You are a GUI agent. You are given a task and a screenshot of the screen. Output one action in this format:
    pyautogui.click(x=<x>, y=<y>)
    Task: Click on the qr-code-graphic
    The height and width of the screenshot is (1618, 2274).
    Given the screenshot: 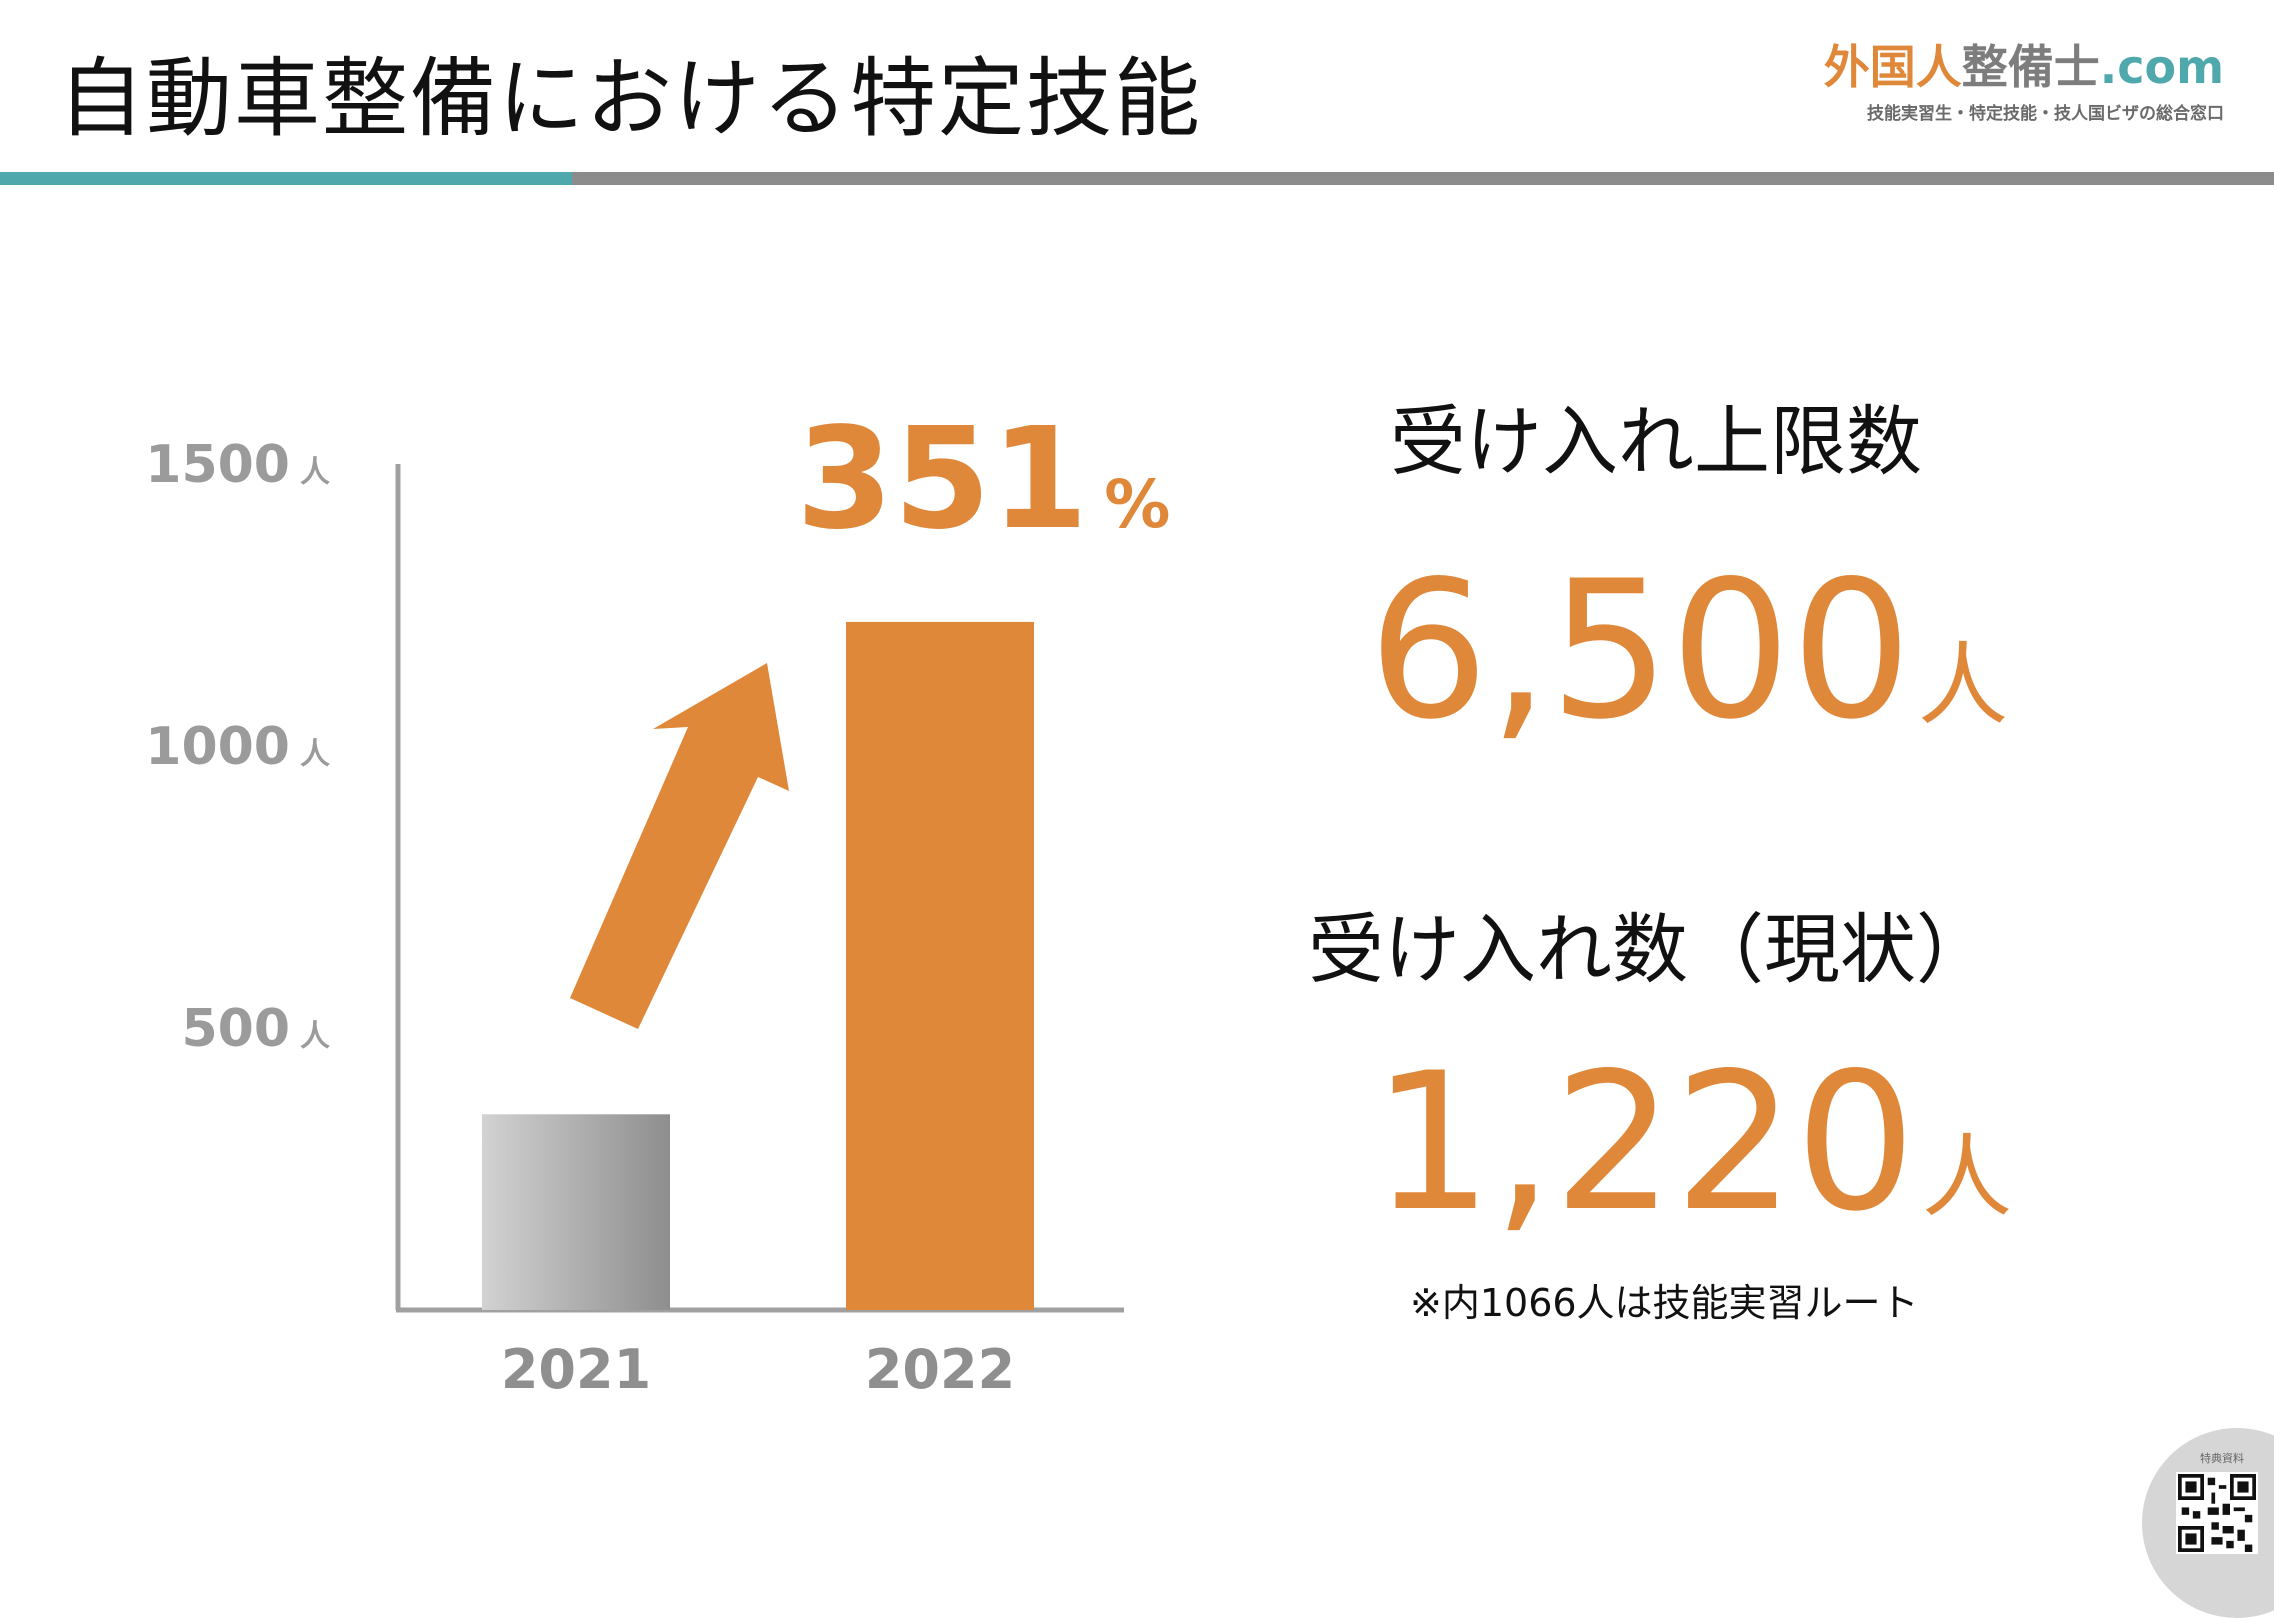 What is the action you would take?
    pyautogui.click(x=2217, y=1513)
    